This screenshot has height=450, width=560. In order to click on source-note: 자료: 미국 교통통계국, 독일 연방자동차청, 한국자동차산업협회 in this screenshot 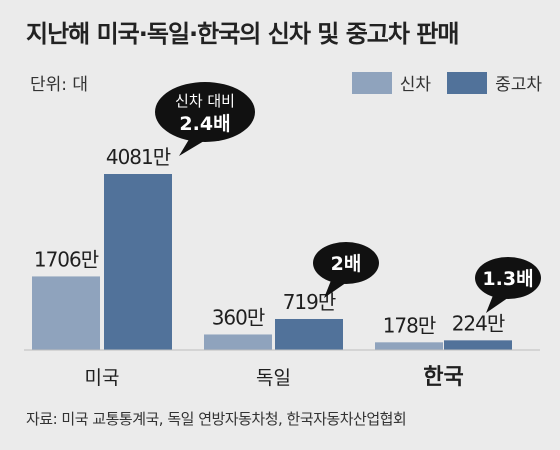, I will do `click(216, 419)`.